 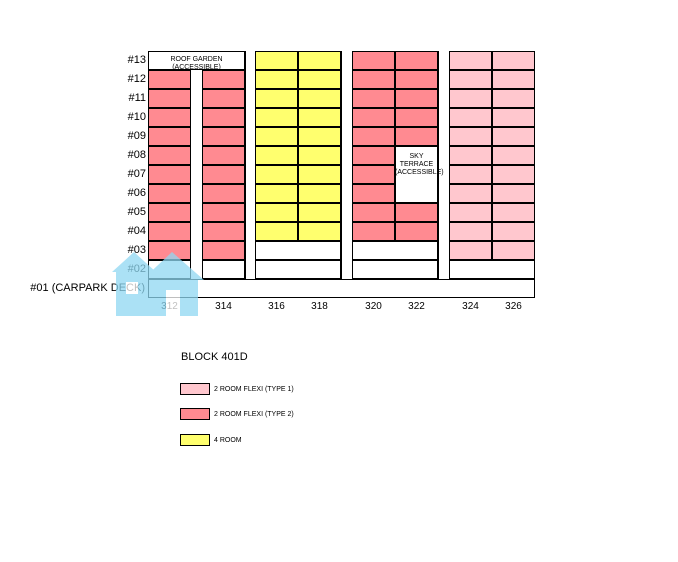 I want to click on floor-label: #09, so click(x=136, y=136).